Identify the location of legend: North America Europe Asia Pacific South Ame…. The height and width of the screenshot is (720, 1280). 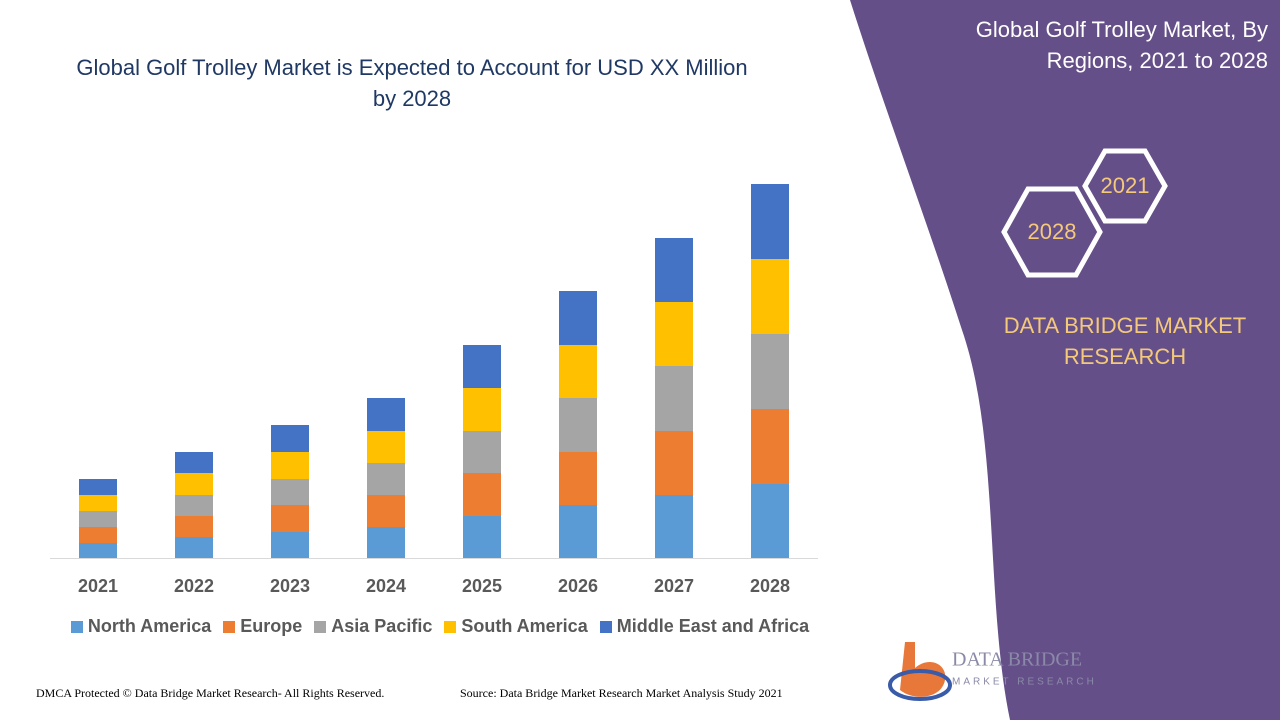
(440, 626).